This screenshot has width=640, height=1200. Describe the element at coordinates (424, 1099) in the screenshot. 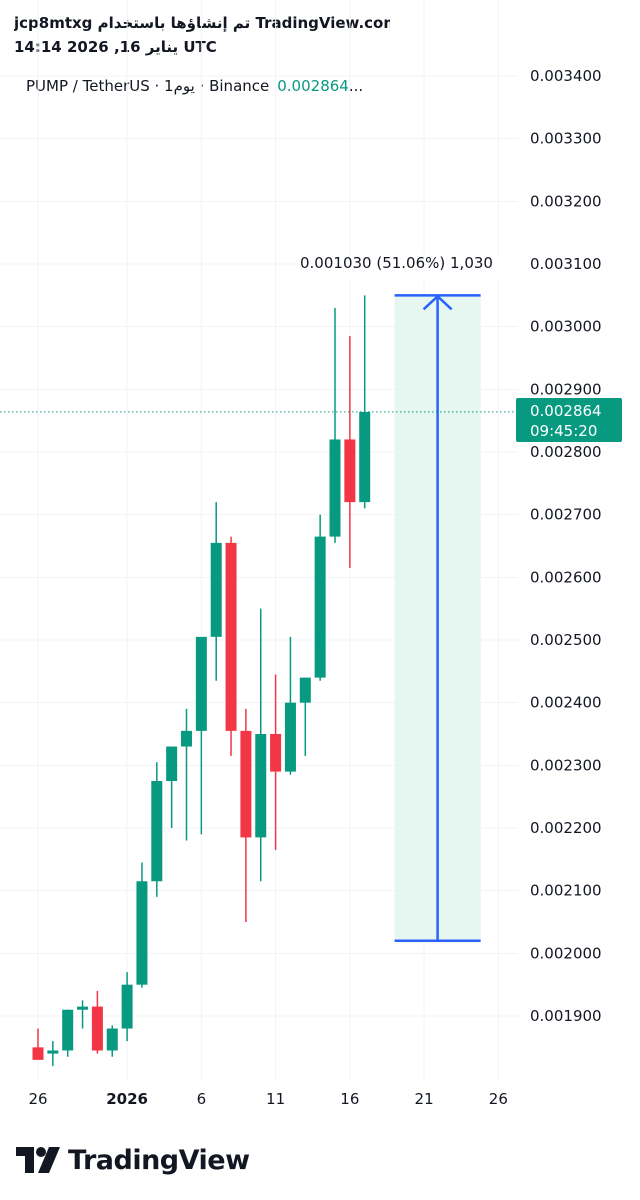

I see `time-tick-label: 21` at that location.